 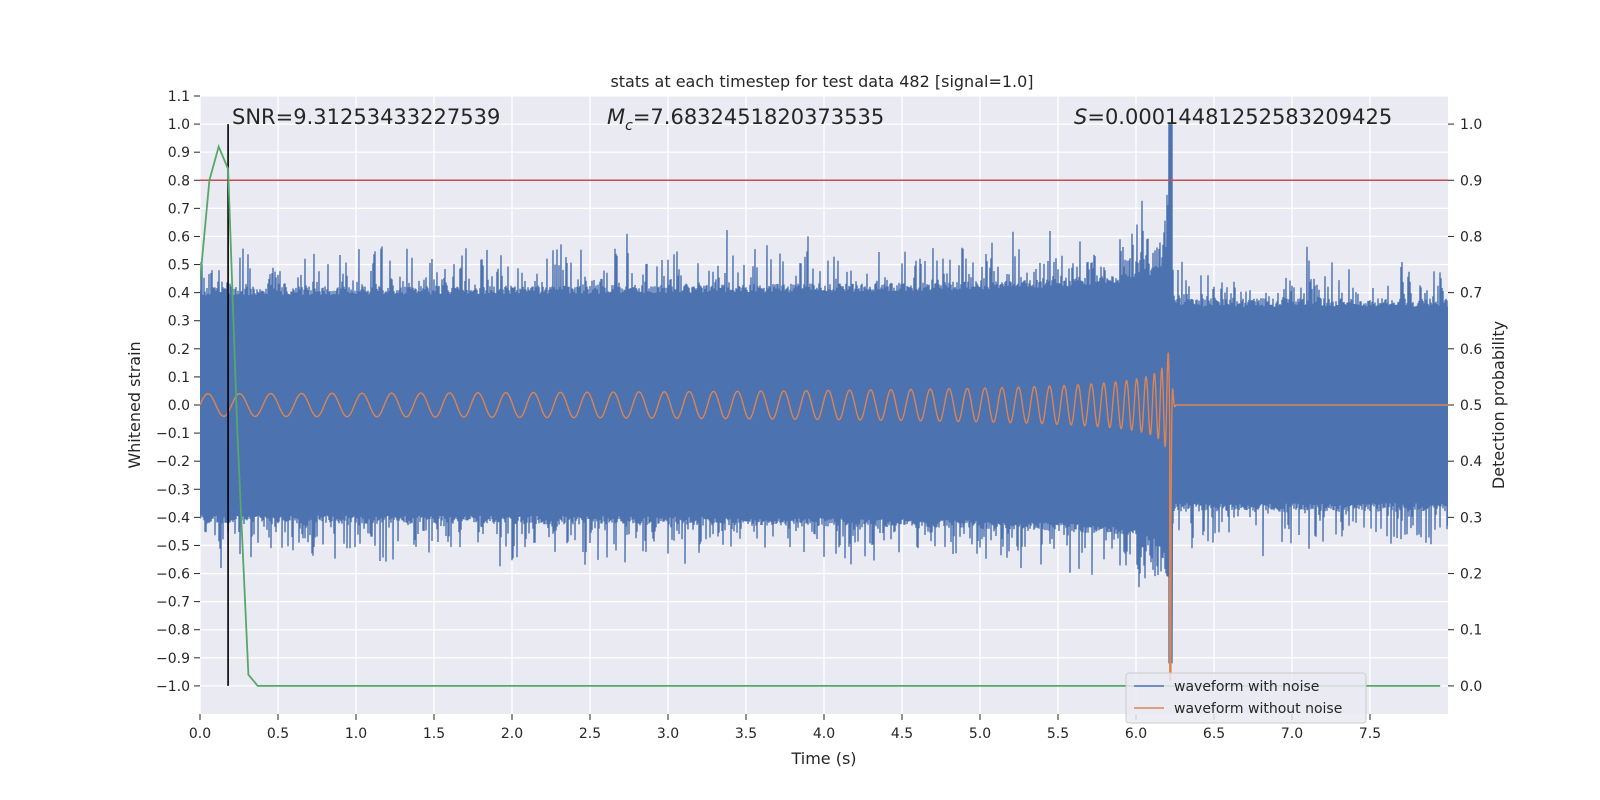 I want to click on x-axis-label: Time (s), so click(x=823, y=758).